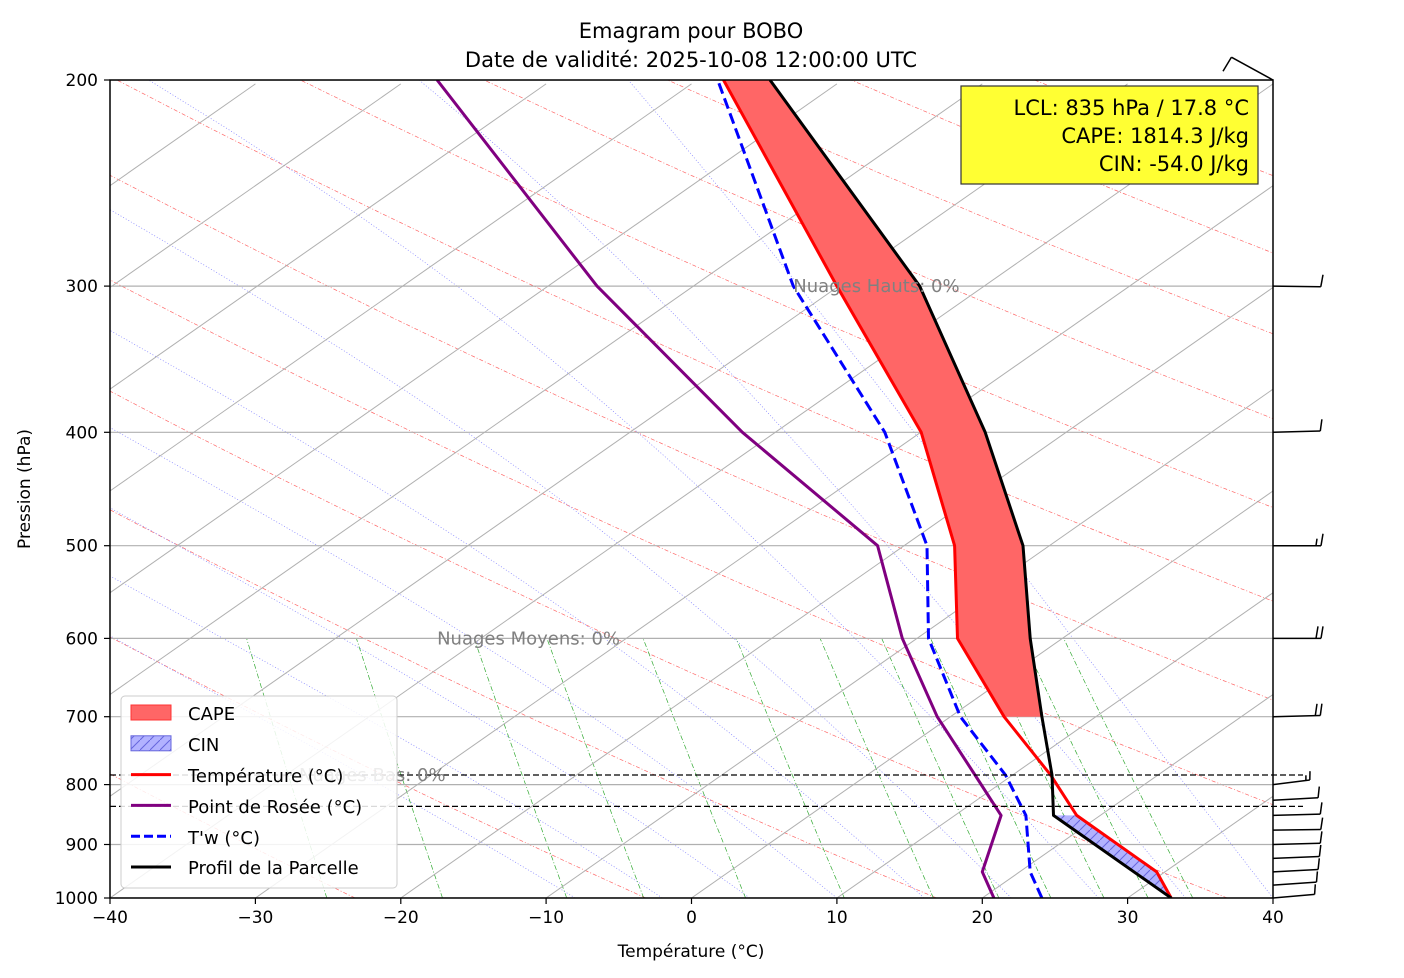 The height and width of the screenshot is (978, 1404). I want to click on x-tick-label: 0, so click(691, 918).